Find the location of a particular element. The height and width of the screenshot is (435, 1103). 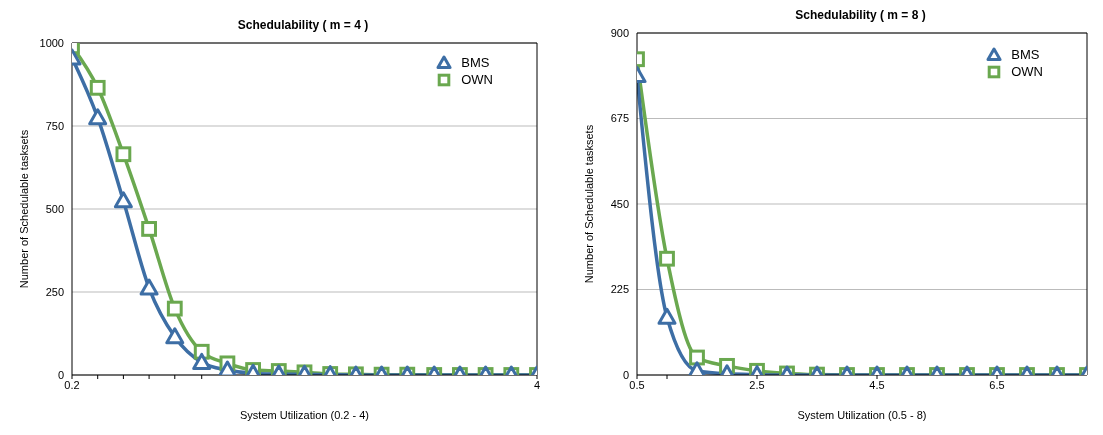

chart-title: Schedulability ( m = 8 ) is located at coordinates (860, 15).